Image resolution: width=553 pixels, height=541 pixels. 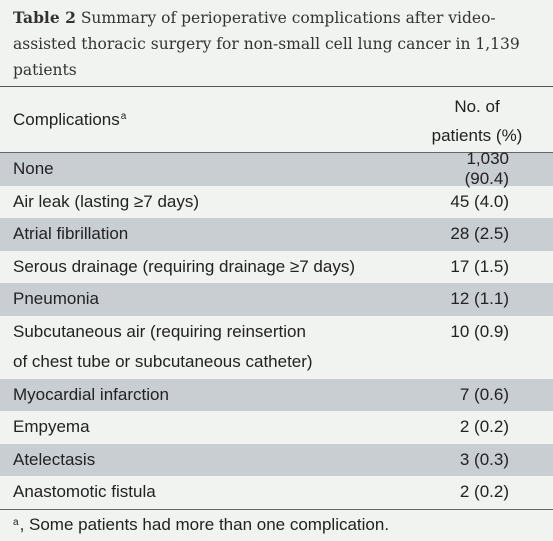 I want to click on row-value: 12 (1.1), so click(x=479, y=299).